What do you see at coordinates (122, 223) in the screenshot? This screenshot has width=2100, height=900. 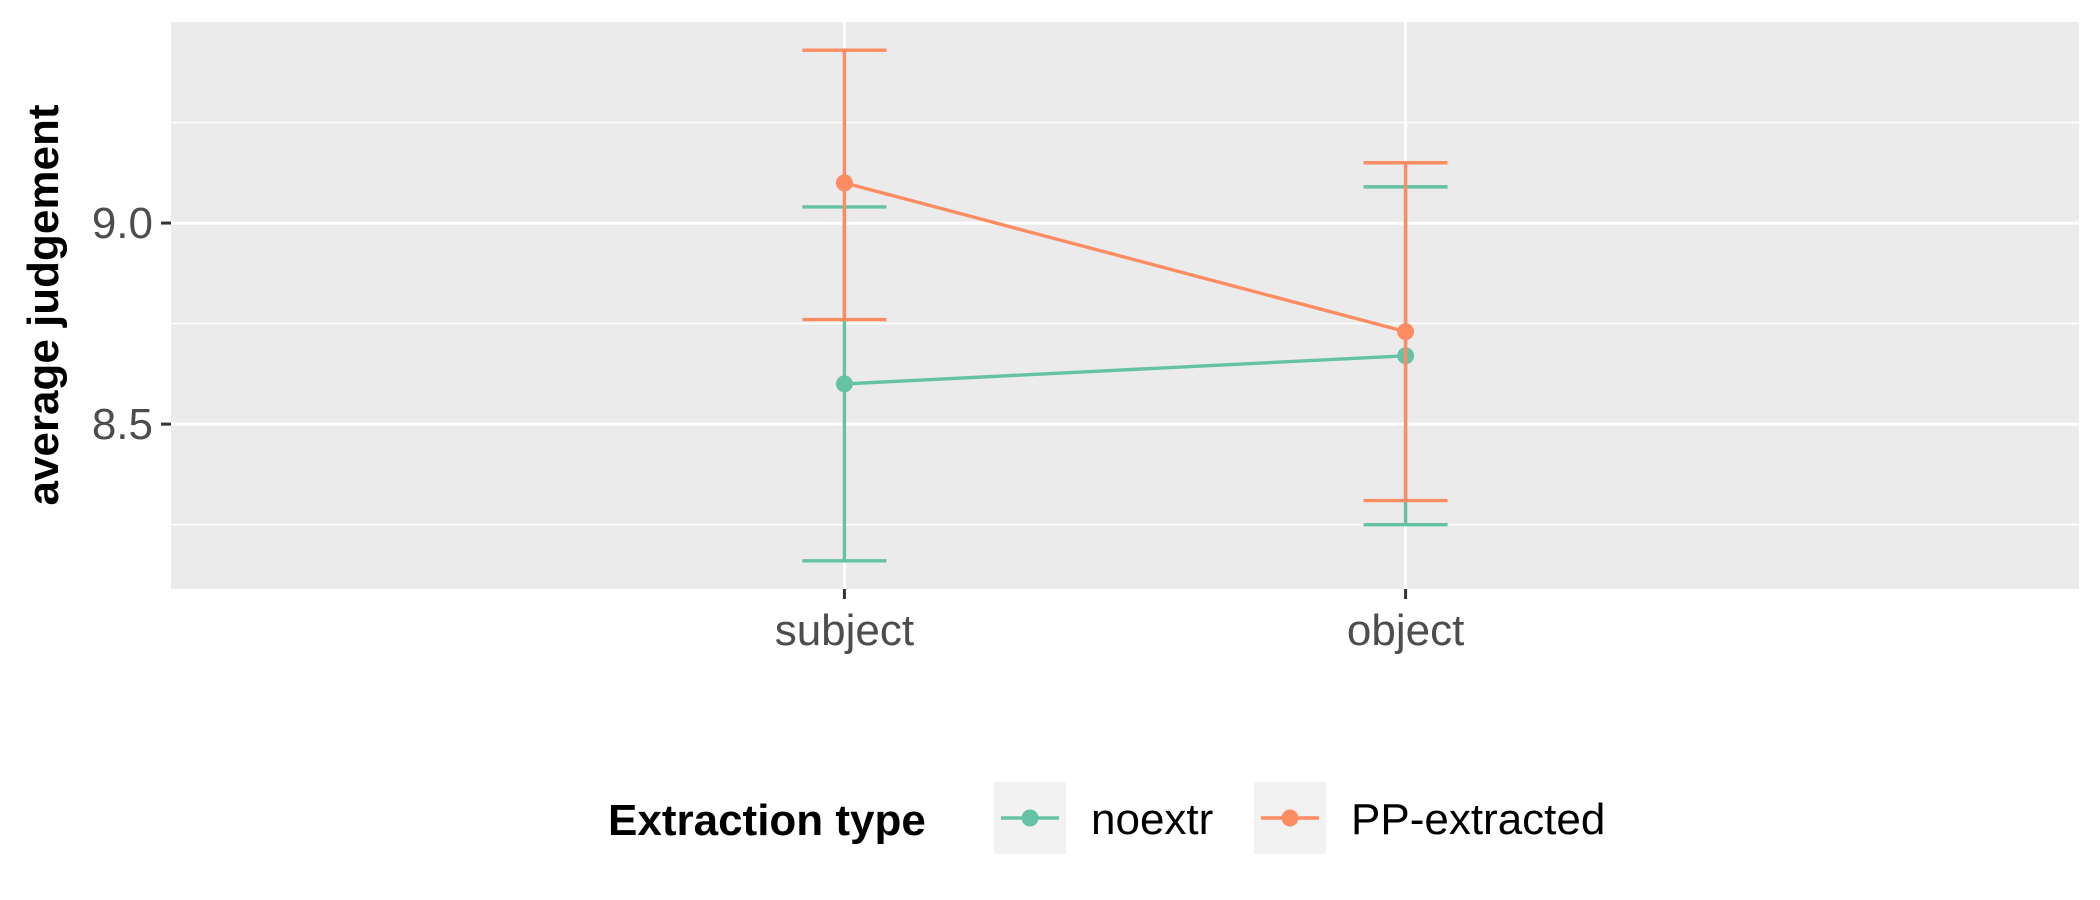 I see `y-tick-label: 9.0` at bounding box center [122, 223].